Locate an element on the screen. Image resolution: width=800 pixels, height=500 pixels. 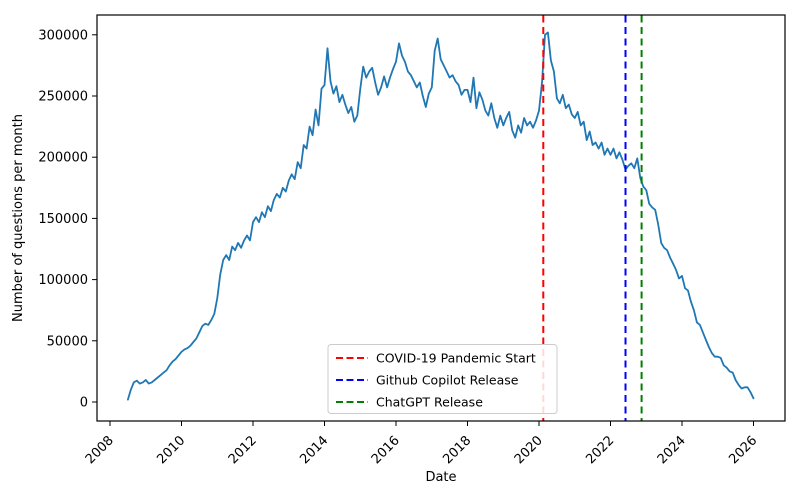
x-tick-label: 2012 is located at coordinates (243, 450).